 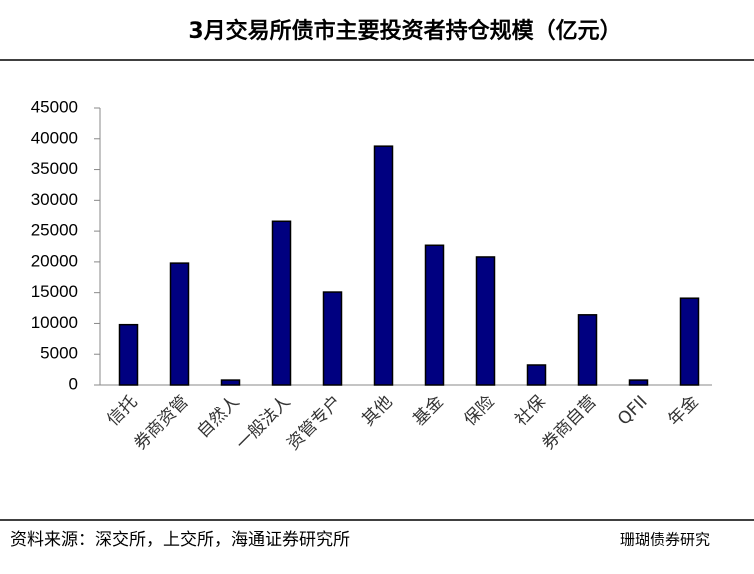 I want to click on y-tick-label: 5000, so click(x=59, y=353).